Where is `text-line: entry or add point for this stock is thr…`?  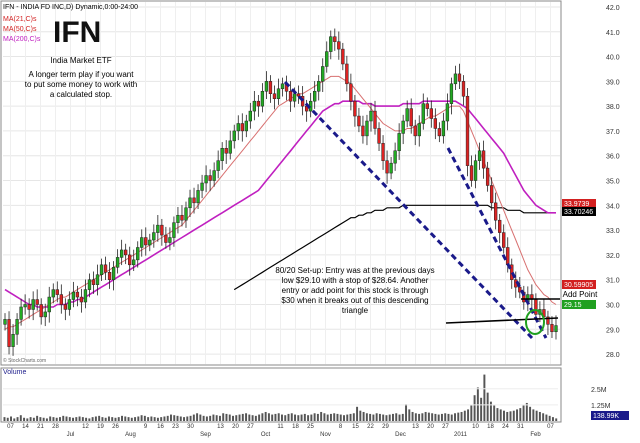 text-line: entry or add point for this stock is thr… is located at coordinates (355, 290).